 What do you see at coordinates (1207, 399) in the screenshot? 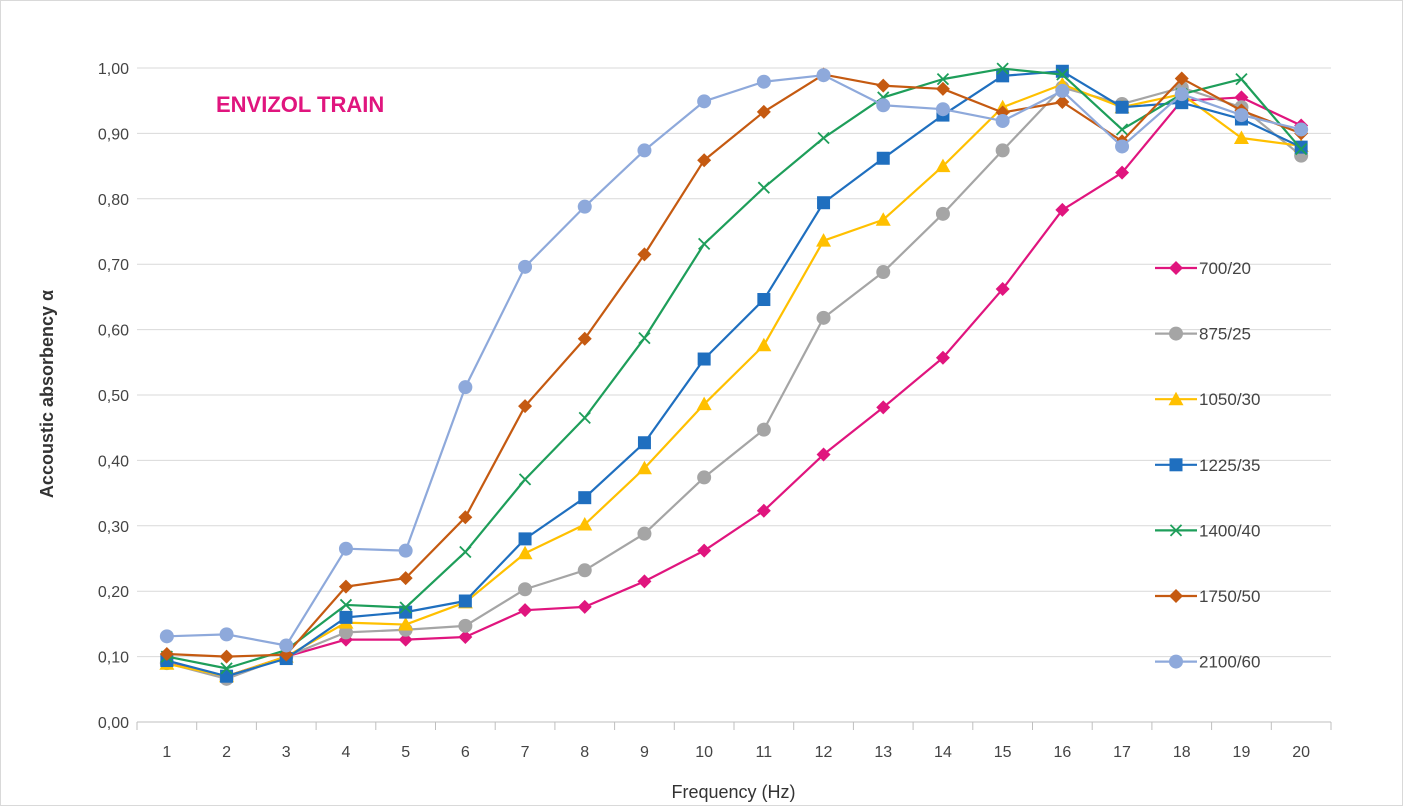
I see `legend-item: 1050/30` at bounding box center [1207, 399].